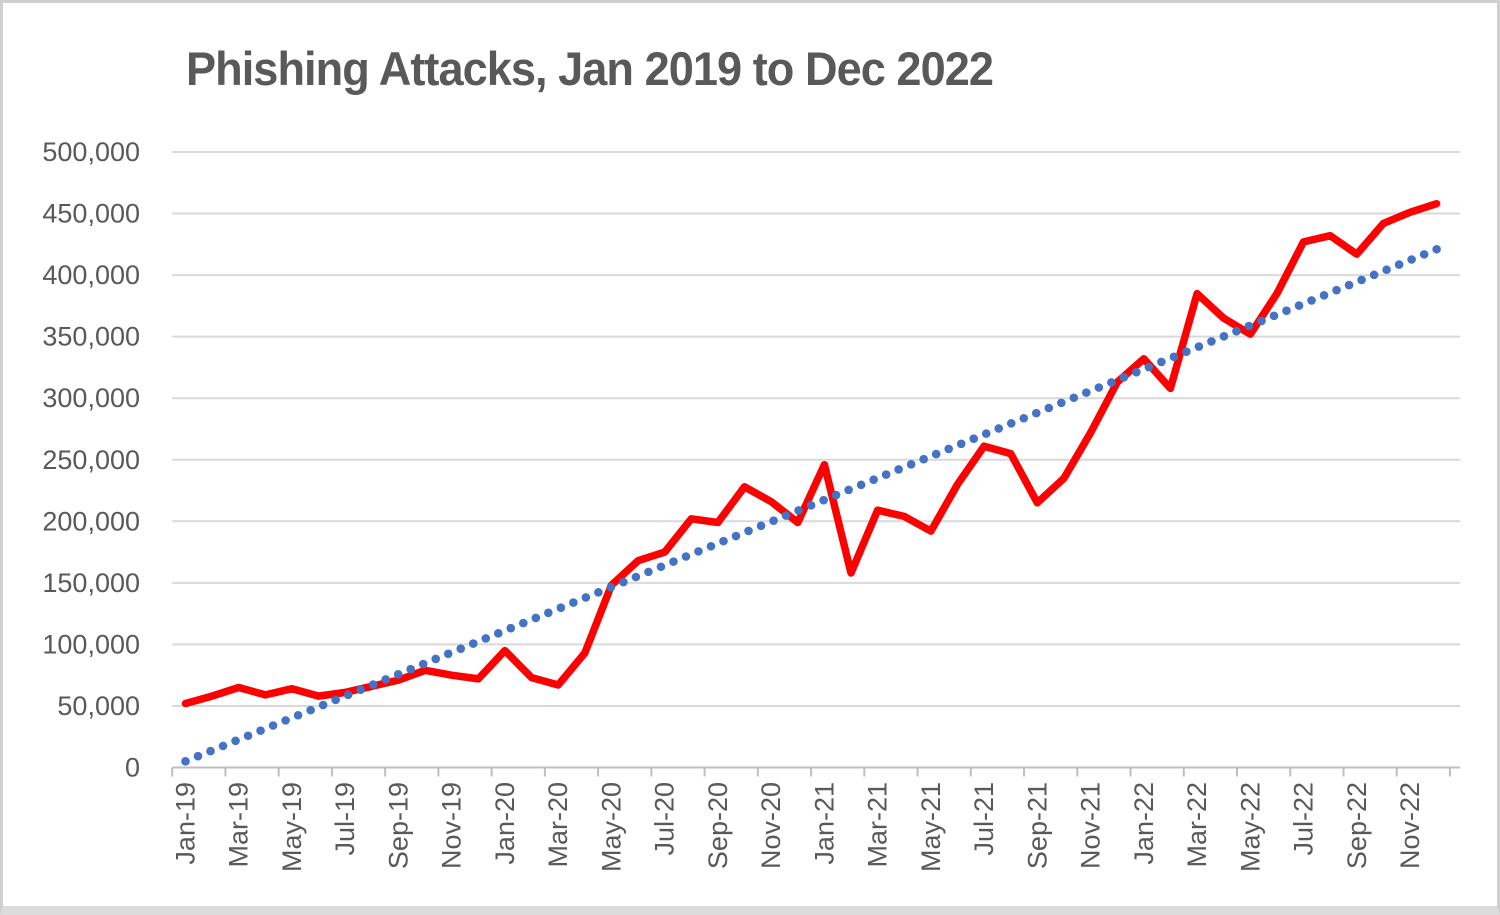 This screenshot has width=1500, height=915. What do you see at coordinates (1037, 825) in the screenshot?
I see `x-axis-label: Sep-21` at bounding box center [1037, 825].